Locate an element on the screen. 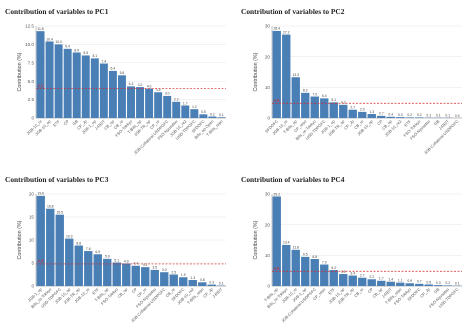 Image resolution: width=472 pixels, height=336 pixels. data-label: 4.3 is located at coordinates (343, 103).